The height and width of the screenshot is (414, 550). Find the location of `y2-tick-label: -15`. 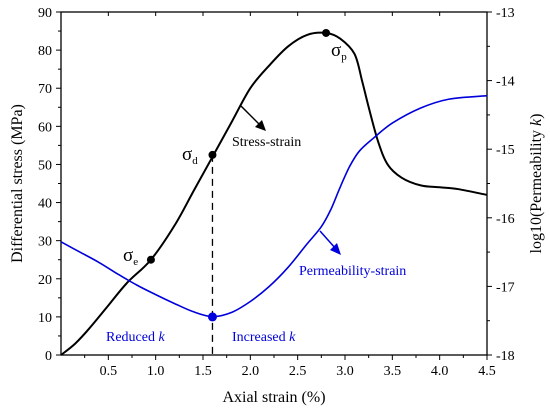

y2-tick-label: -15 is located at coordinates (505, 150).